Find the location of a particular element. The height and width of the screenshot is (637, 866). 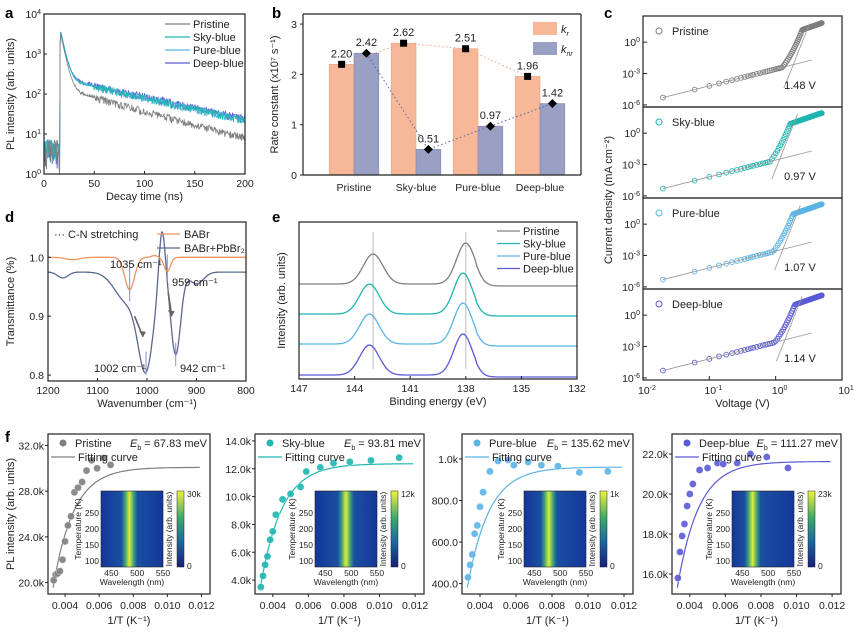

knr-trend-line is located at coordinates (459, 101).